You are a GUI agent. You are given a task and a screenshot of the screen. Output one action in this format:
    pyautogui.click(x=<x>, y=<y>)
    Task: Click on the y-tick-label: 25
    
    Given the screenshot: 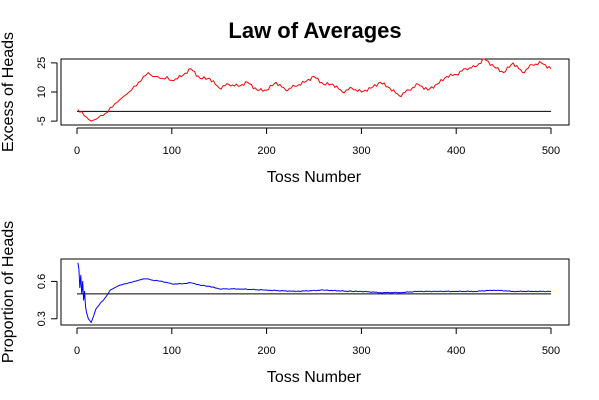 What is the action you would take?
    pyautogui.click(x=42, y=63)
    